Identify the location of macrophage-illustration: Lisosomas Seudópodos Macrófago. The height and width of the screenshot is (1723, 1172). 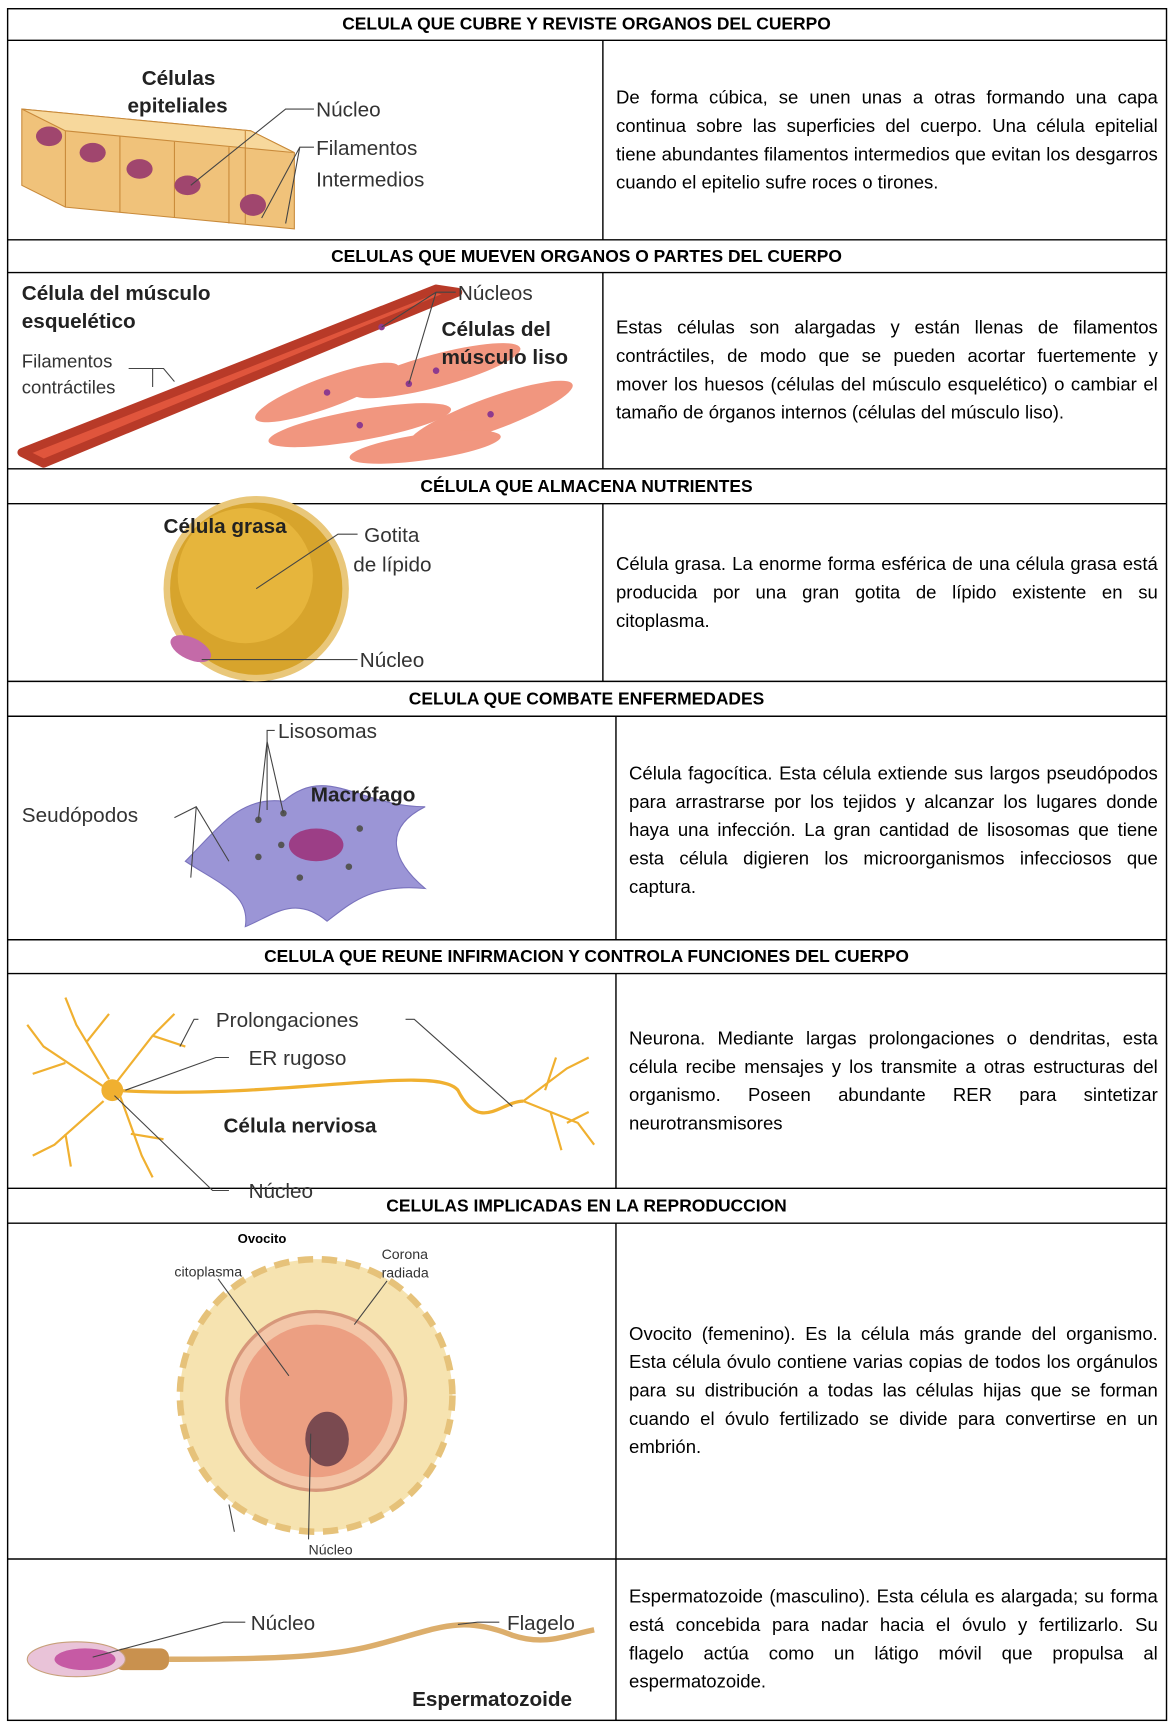
(224, 824).